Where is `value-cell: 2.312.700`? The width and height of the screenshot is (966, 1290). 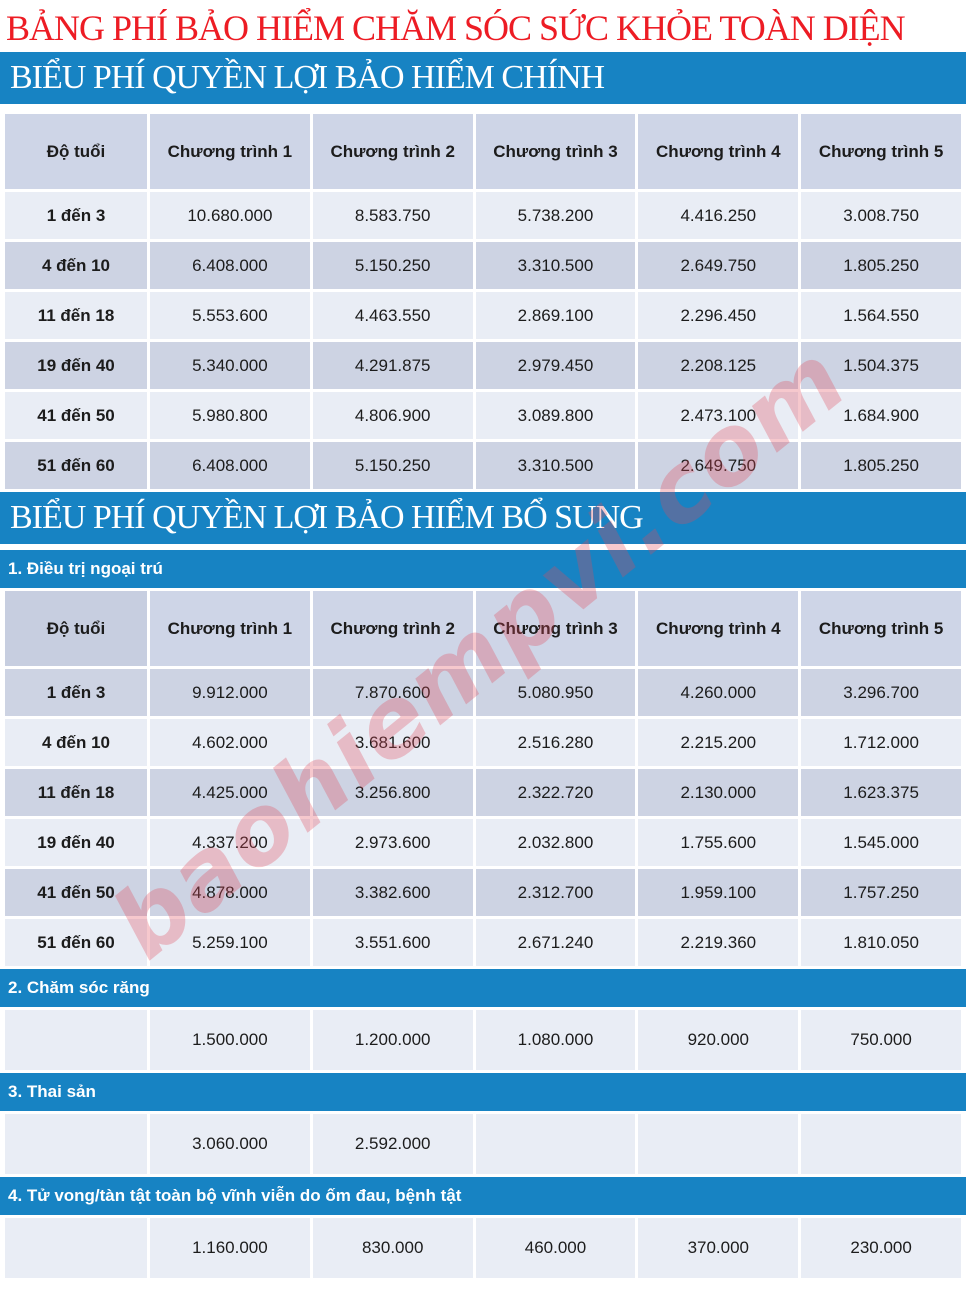 value-cell: 2.312.700 is located at coordinates (555, 892).